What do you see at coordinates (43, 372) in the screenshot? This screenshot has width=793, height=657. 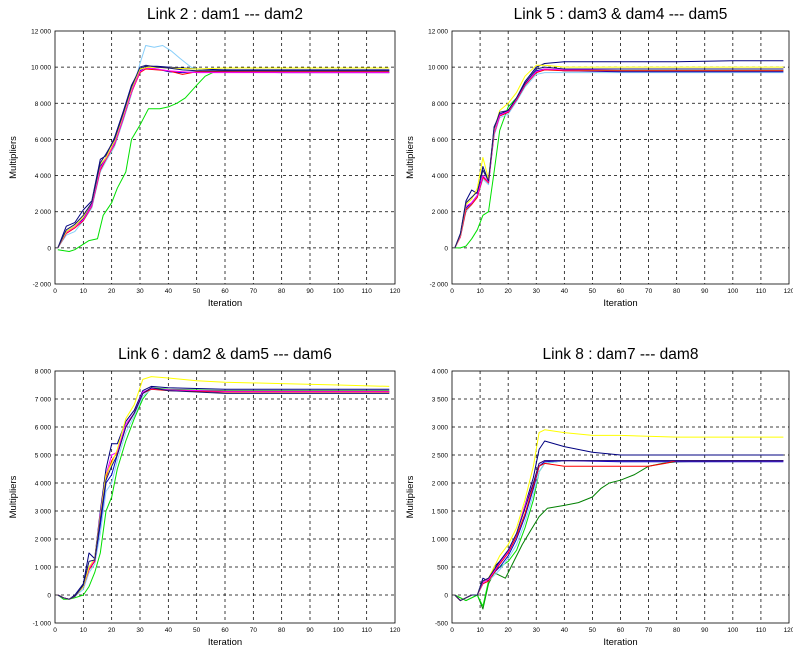 I see `y-tick-label: 8 000` at bounding box center [43, 372].